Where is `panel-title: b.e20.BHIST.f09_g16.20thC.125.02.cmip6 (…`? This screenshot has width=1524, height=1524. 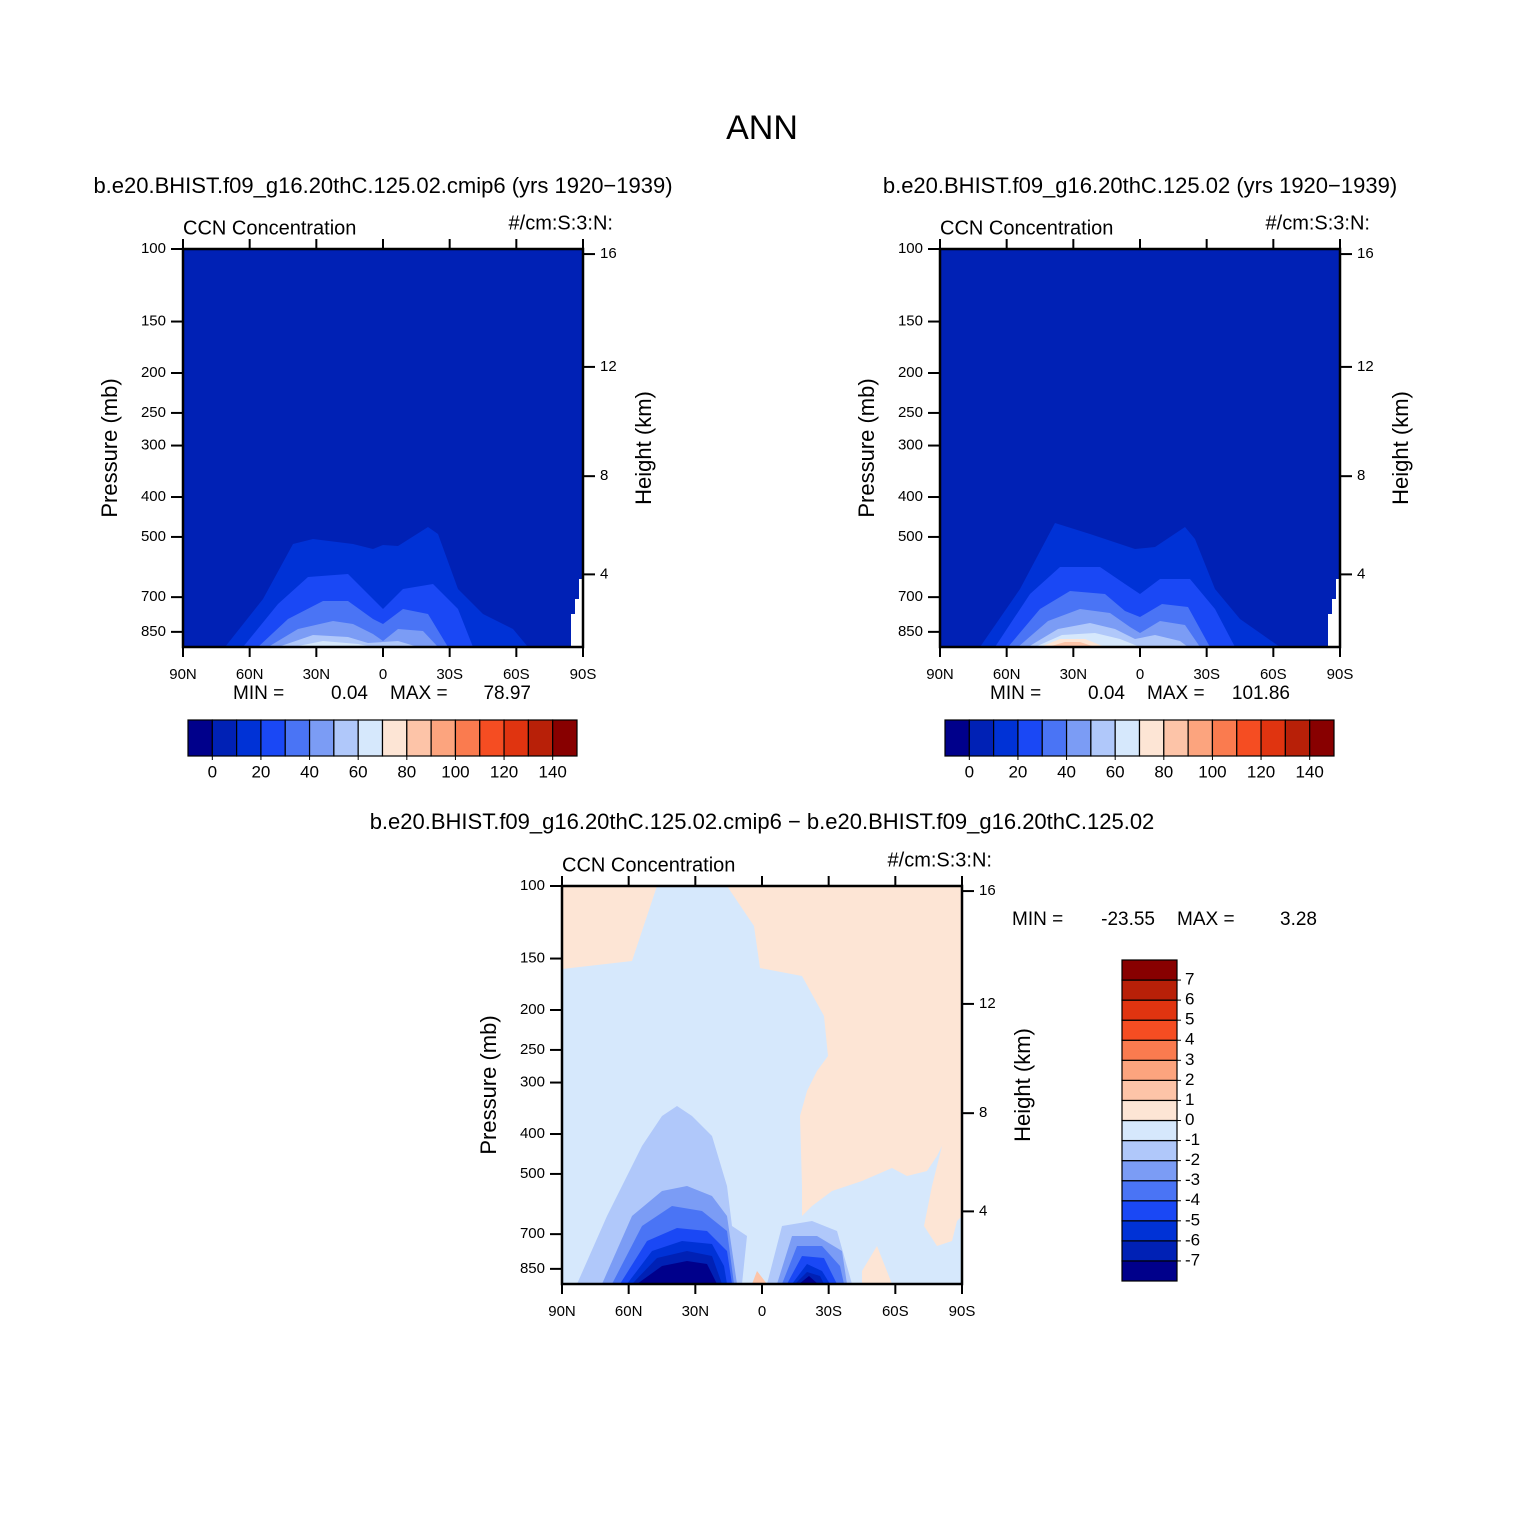
panel-title: b.e20.BHIST.f09_g16.20thC.125.02.cmip6 (… is located at coordinates (382, 185).